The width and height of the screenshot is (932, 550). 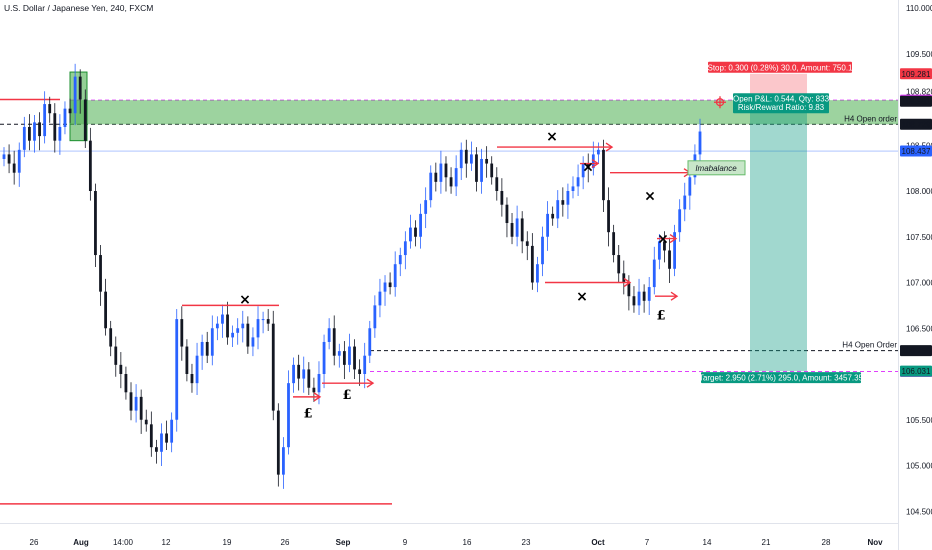 I want to click on x-tick-label: 28, so click(x=826, y=542).